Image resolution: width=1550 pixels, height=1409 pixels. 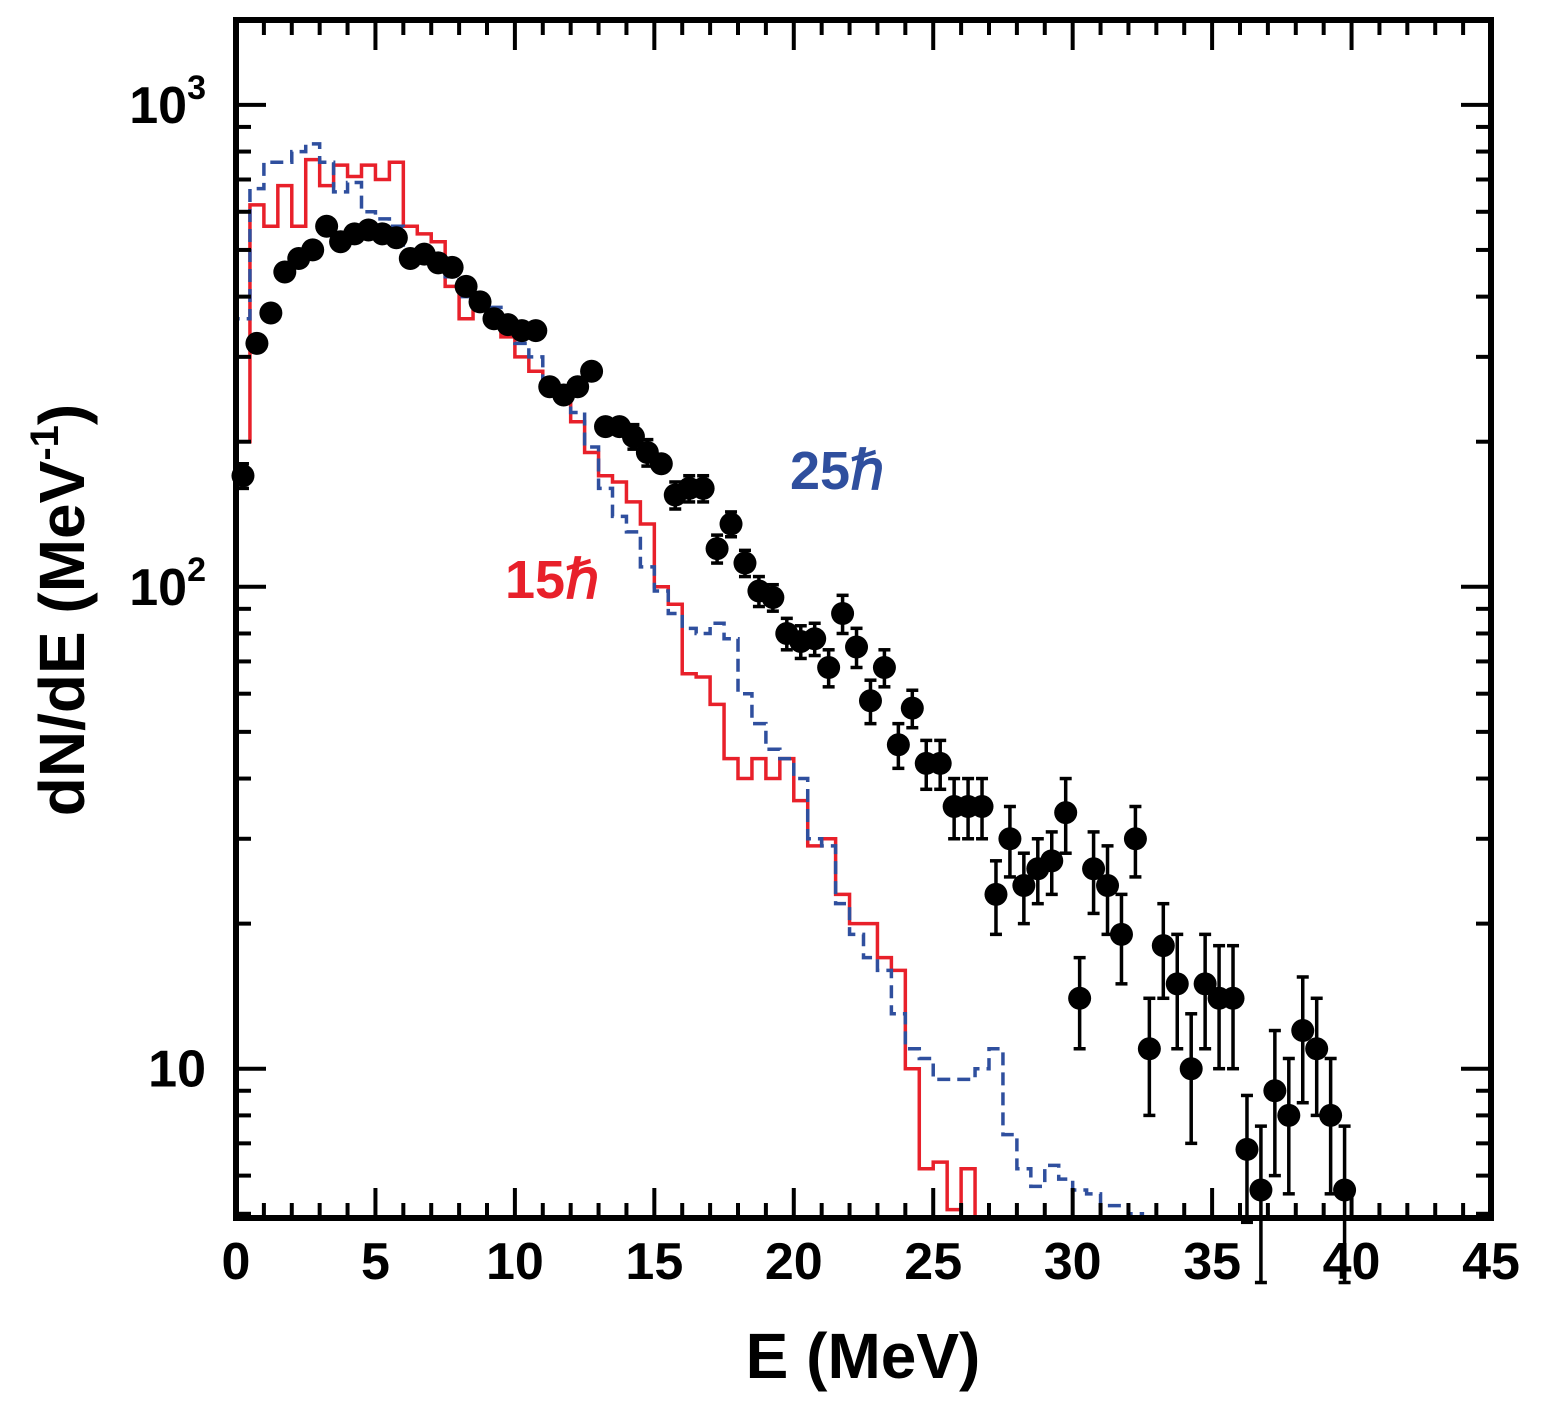 What do you see at coordinates (1491, 1262) in the screenshot?
I see `x-tick-label: 45` at bounding box center [1491, 1262].